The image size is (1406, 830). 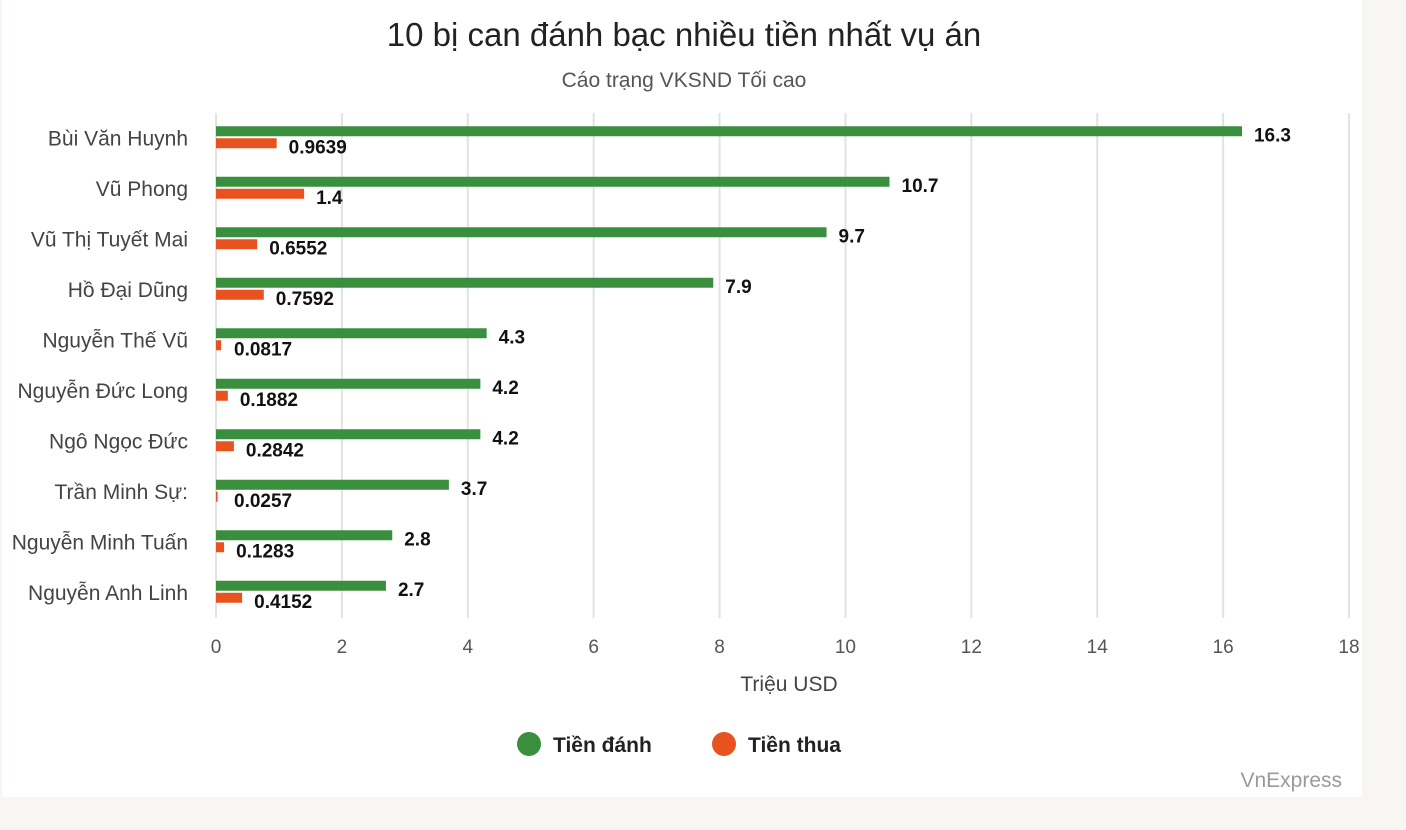 I want to click on category-label: Hồ Đại Dũng, so click(x=128, y=290).